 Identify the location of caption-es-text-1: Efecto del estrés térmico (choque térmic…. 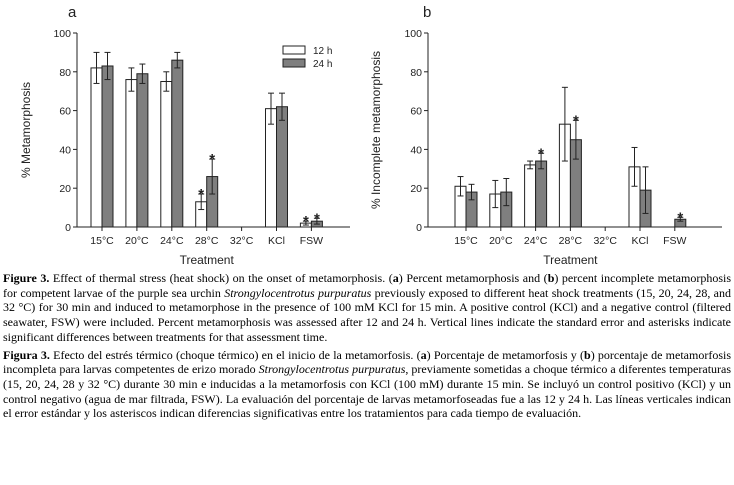
(235, 354).